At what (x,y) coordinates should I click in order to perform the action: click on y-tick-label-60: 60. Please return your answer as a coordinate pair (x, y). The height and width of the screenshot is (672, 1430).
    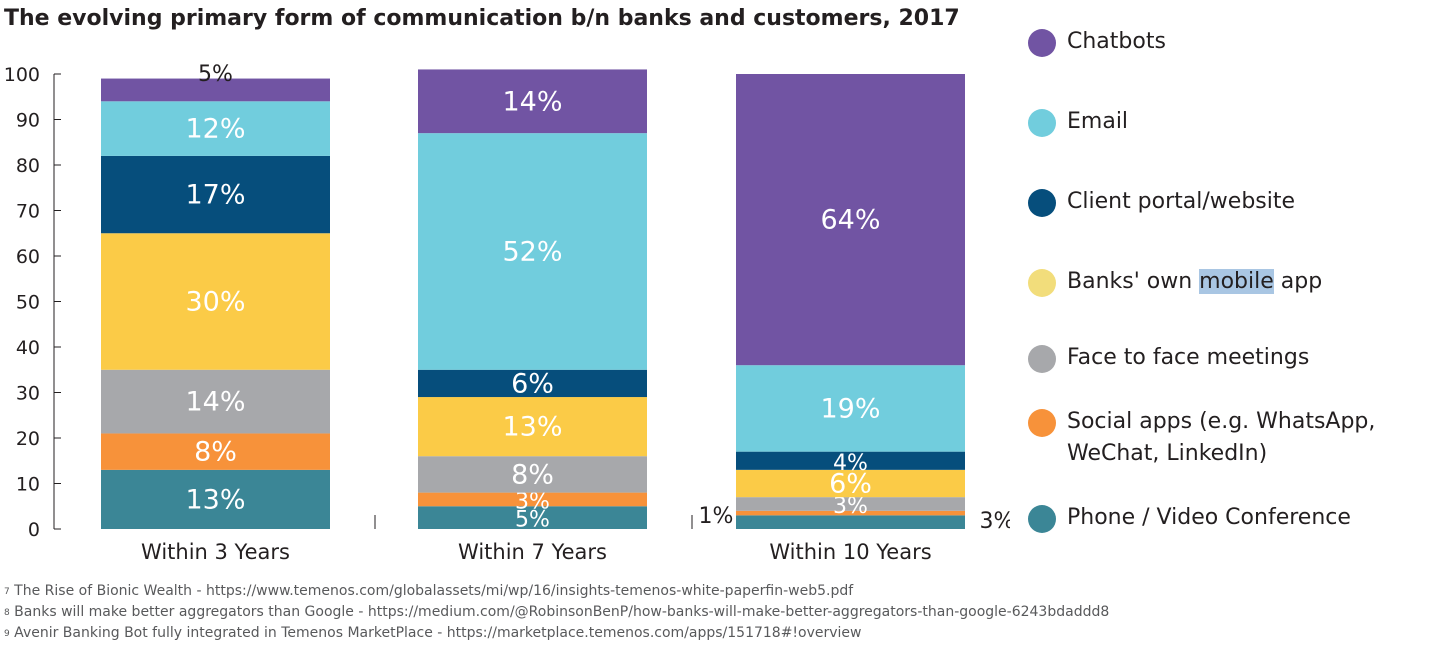
    Looking at the image, I should click on (28, 257).